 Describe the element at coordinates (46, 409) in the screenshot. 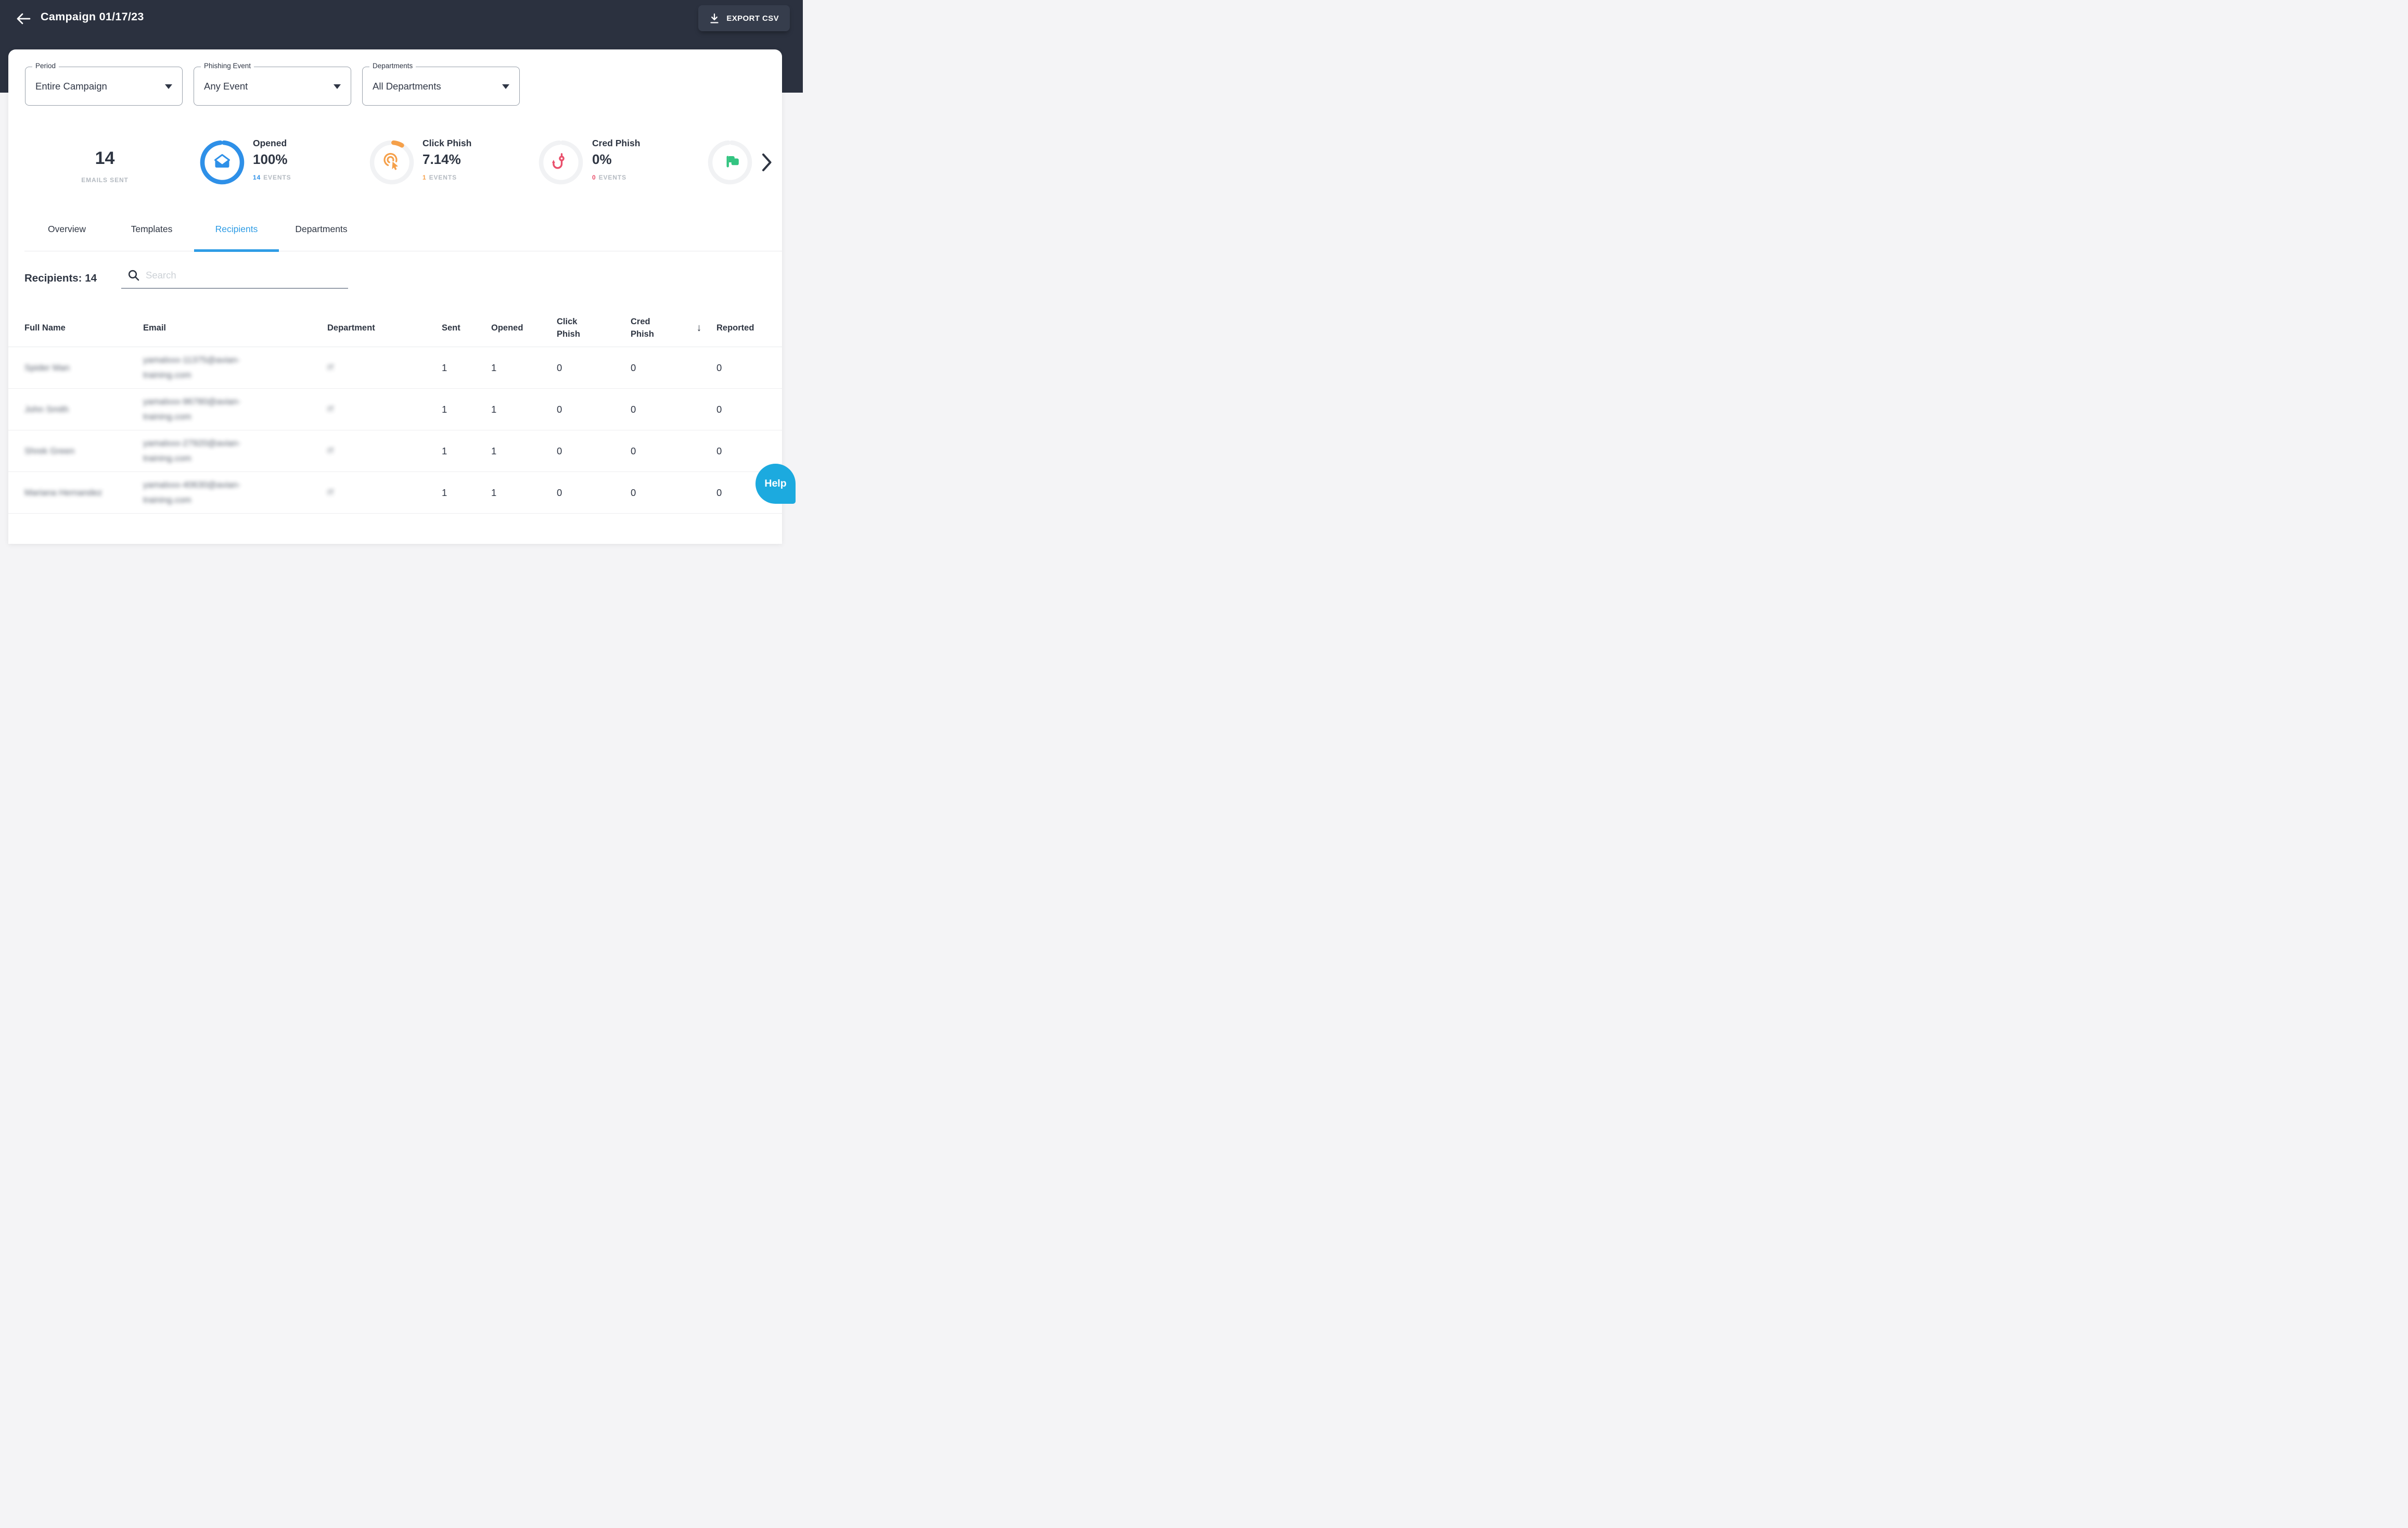

I see `cell-full-name: John Smith` at that location.